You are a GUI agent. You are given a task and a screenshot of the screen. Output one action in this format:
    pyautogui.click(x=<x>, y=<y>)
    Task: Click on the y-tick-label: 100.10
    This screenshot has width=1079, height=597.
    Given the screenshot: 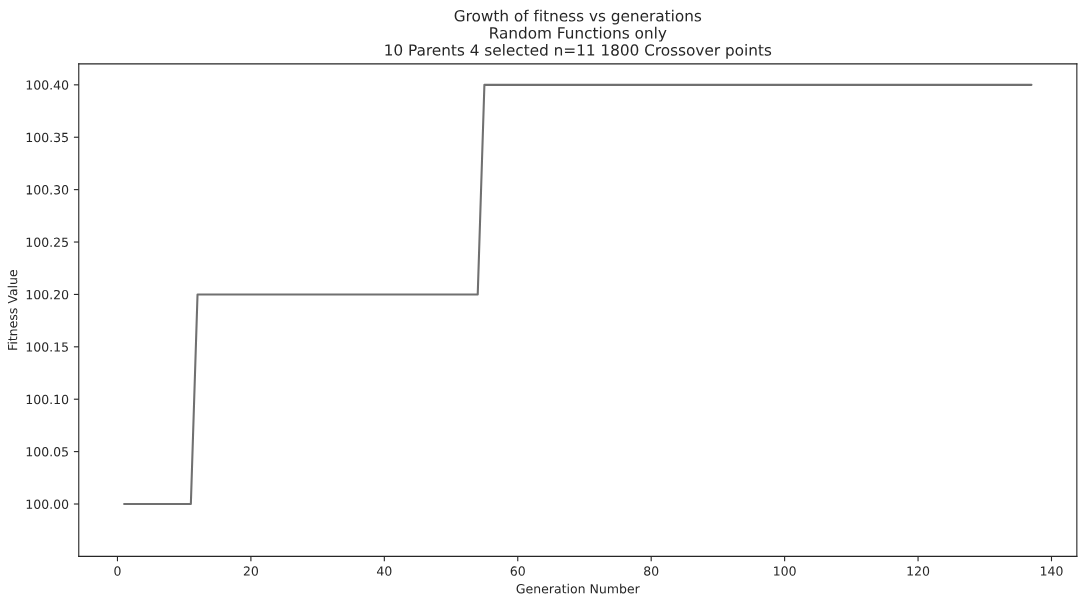 What is the action you would take?
    pyautogui.click(x=47, y=399)
    